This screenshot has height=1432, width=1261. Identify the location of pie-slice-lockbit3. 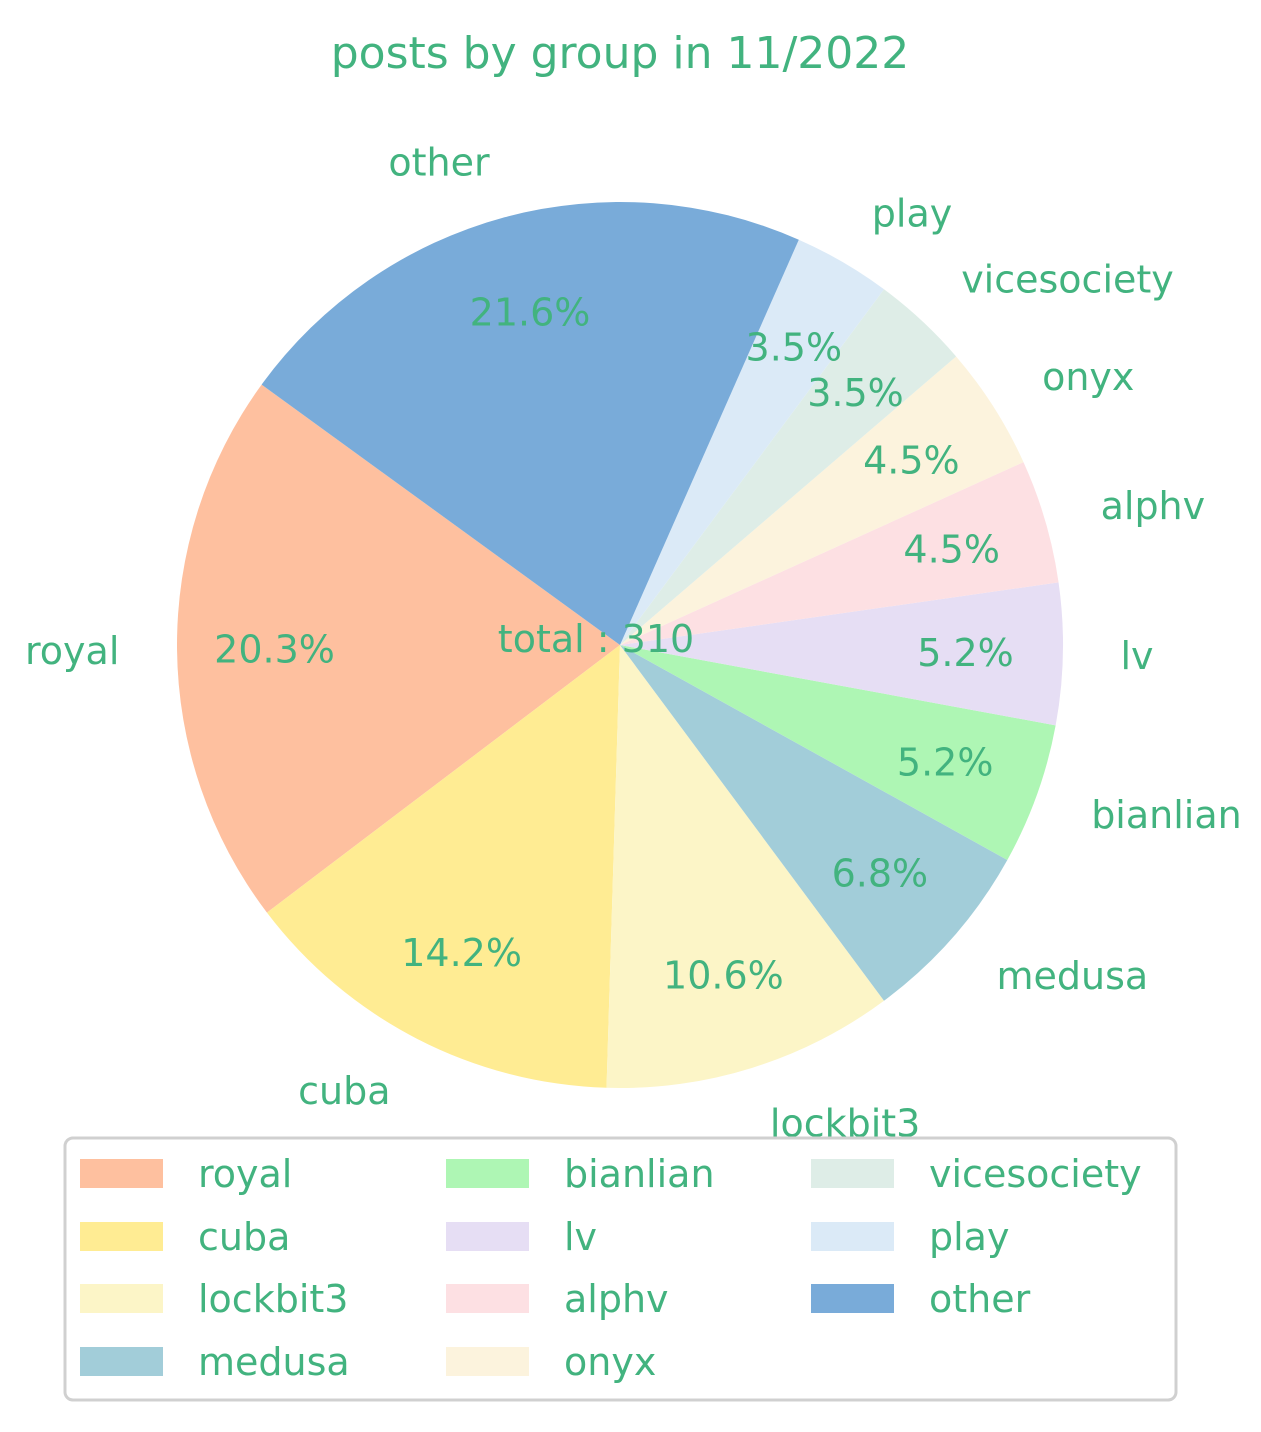
(745, 867).